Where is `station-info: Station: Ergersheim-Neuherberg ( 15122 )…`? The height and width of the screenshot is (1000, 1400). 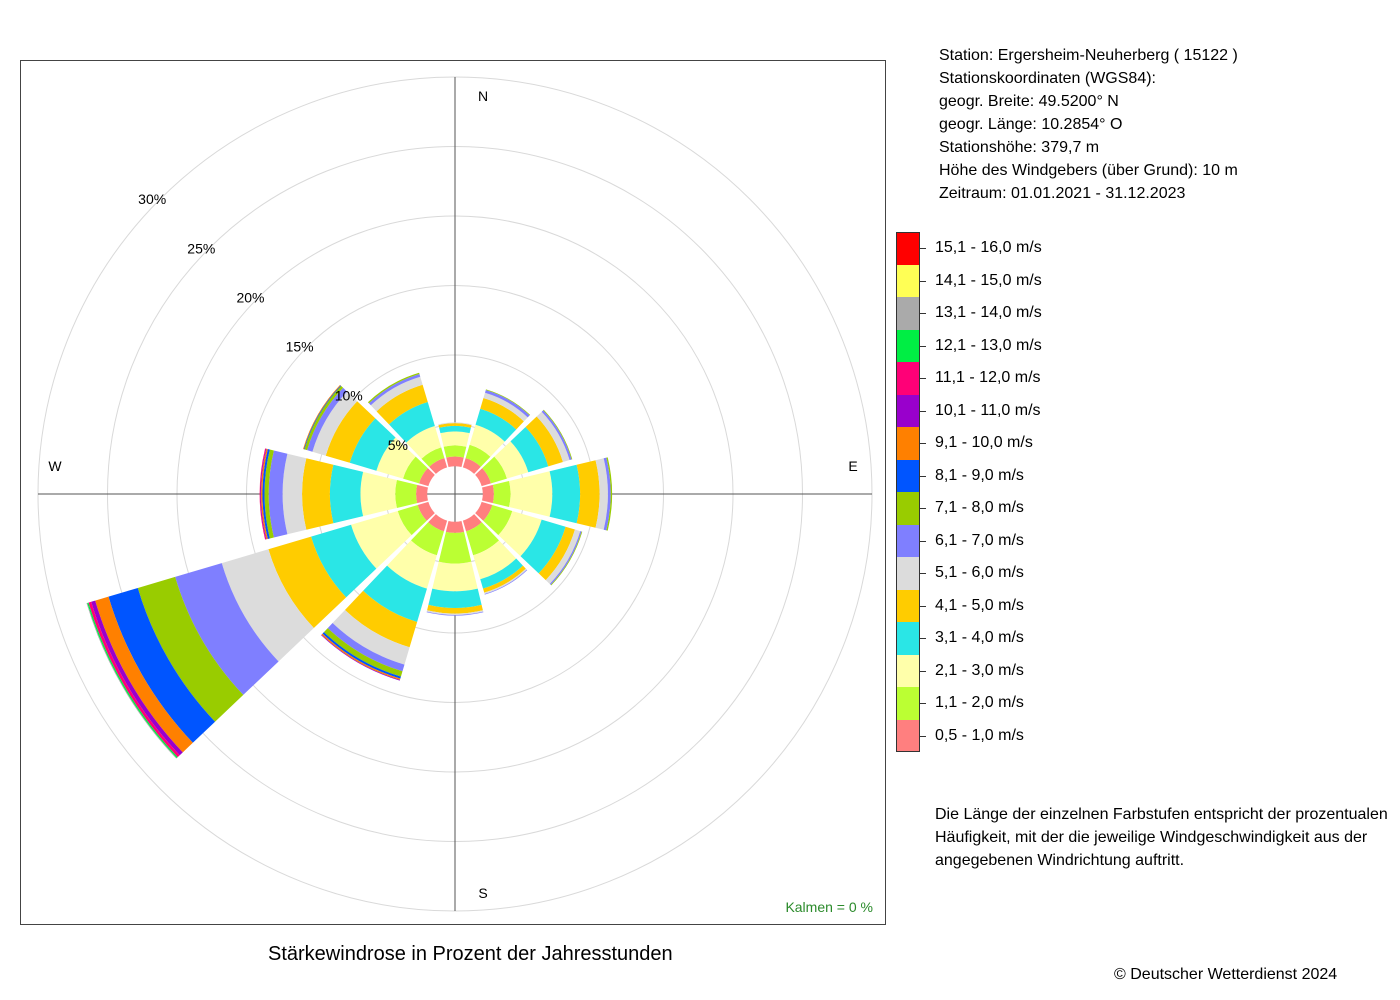
station-info: Station: Ergersheim-Neuherberg ( 15122 )… is located at coordinates (1088, 124).